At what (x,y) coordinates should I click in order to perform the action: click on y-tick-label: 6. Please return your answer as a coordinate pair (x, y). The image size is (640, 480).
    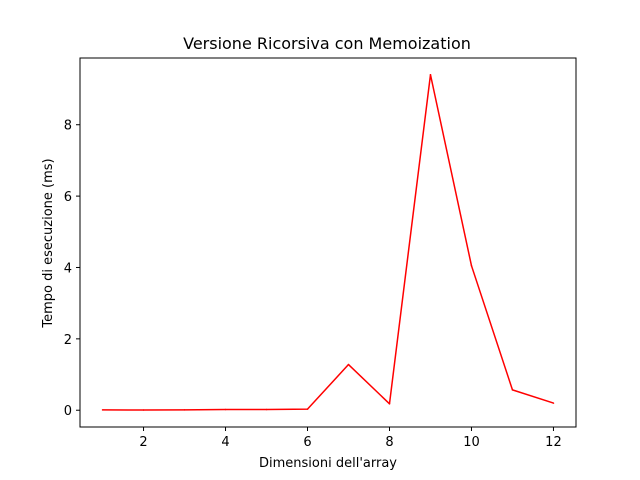
    Looking at the image, I should click on (68, 197).